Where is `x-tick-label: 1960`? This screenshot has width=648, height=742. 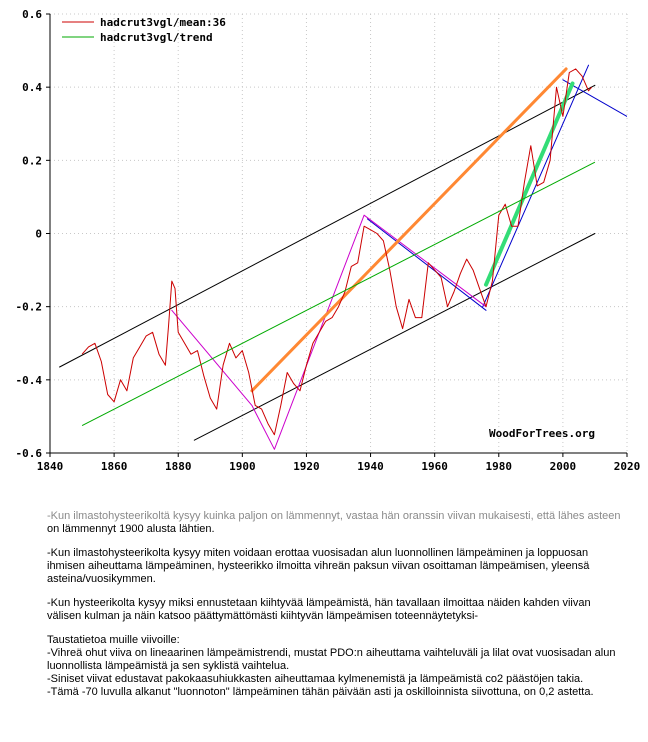
x-tick-label: 1960 is located at coordinates (434, 466).